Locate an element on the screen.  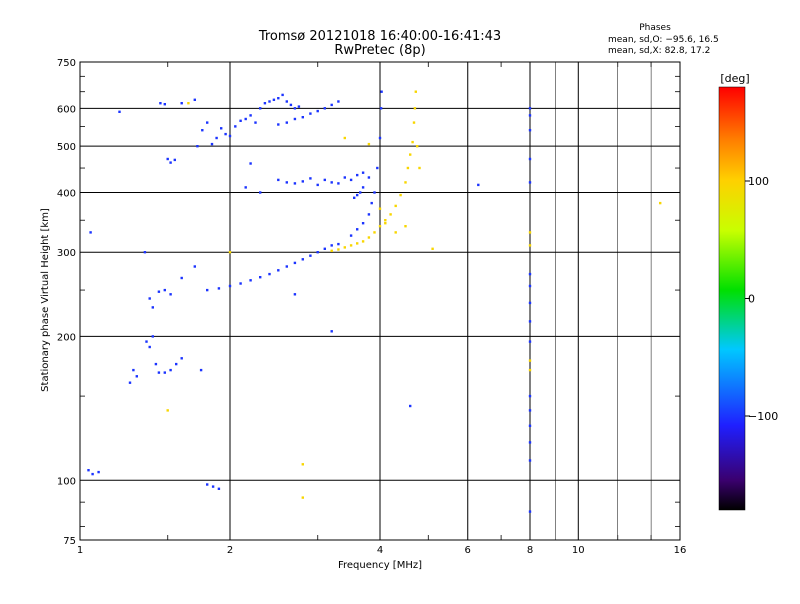
y-tick-label: 400 is located at coordinates (66, 193).